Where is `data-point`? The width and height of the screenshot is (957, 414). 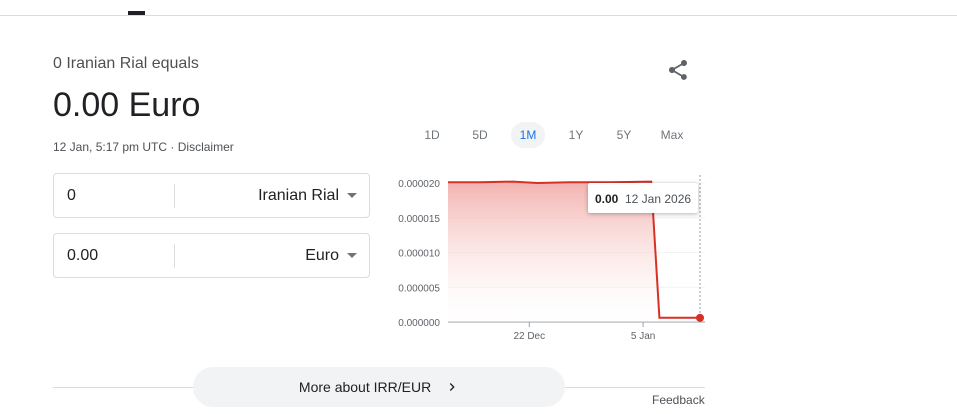 data-point is located at coordinates (700, 317).